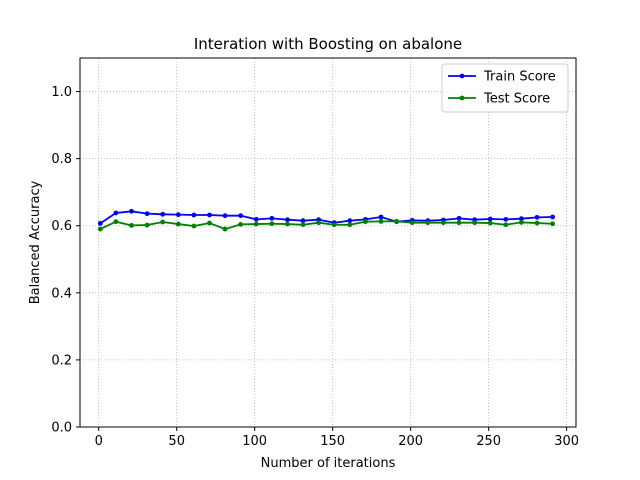 Image resolution: width=640 pixels, height=480 pixels. I want to click on y-axis-label: Balanced Accuracy, so click(35, 242).